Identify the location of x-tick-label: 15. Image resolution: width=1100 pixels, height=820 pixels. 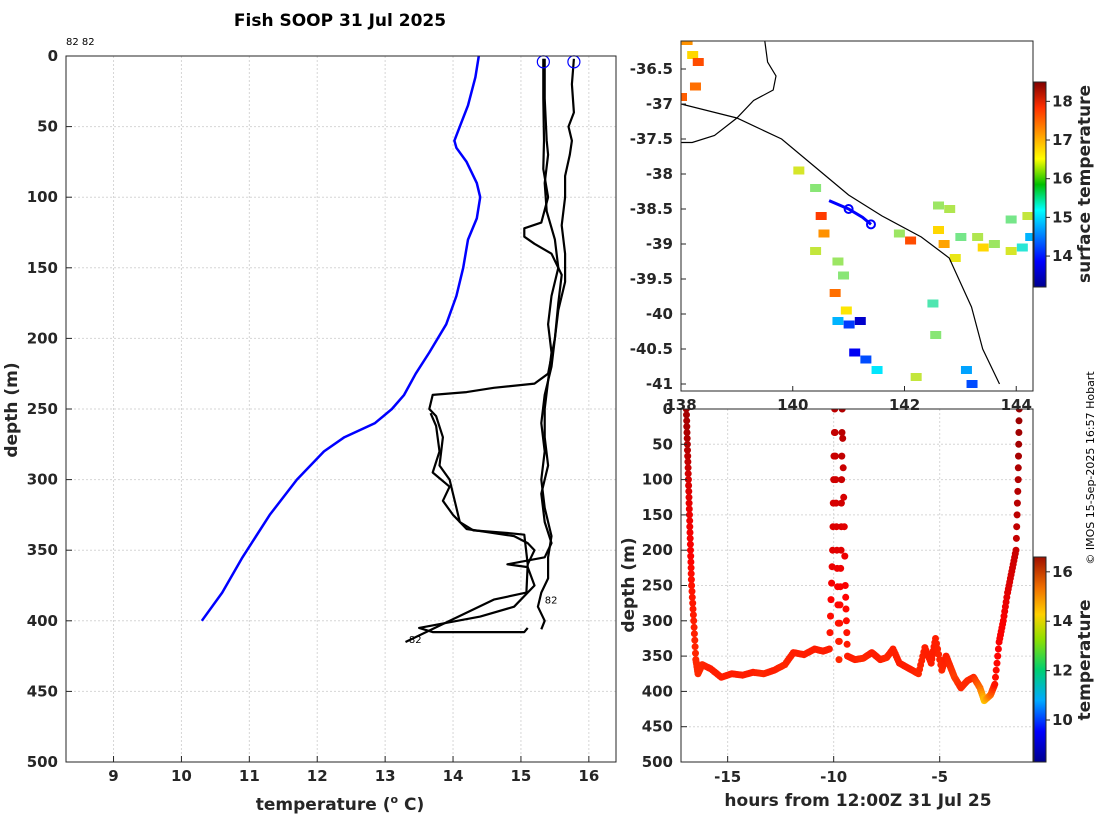
(521, 776).